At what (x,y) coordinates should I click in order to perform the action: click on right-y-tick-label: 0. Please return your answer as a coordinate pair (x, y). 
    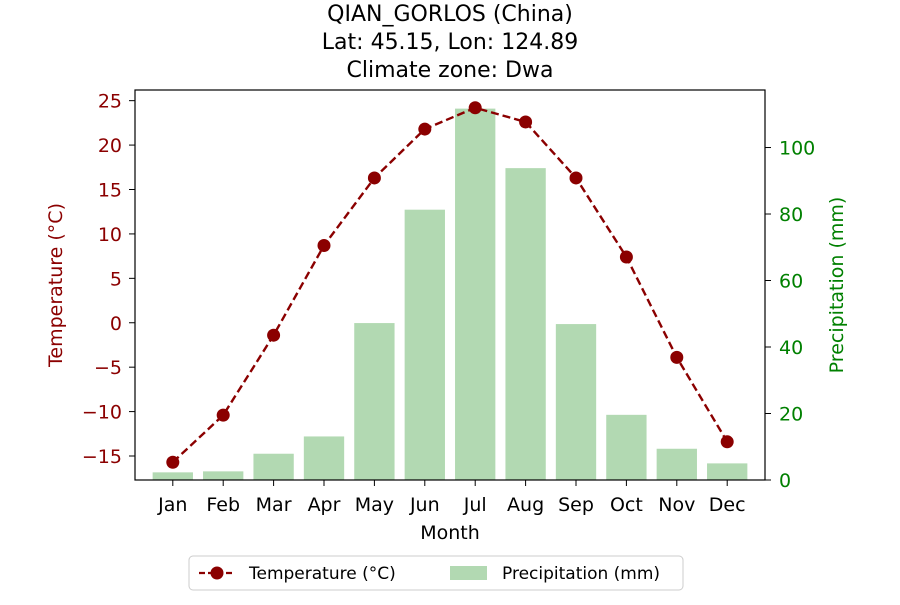
    Looking at the image, I should click on (785, 481).